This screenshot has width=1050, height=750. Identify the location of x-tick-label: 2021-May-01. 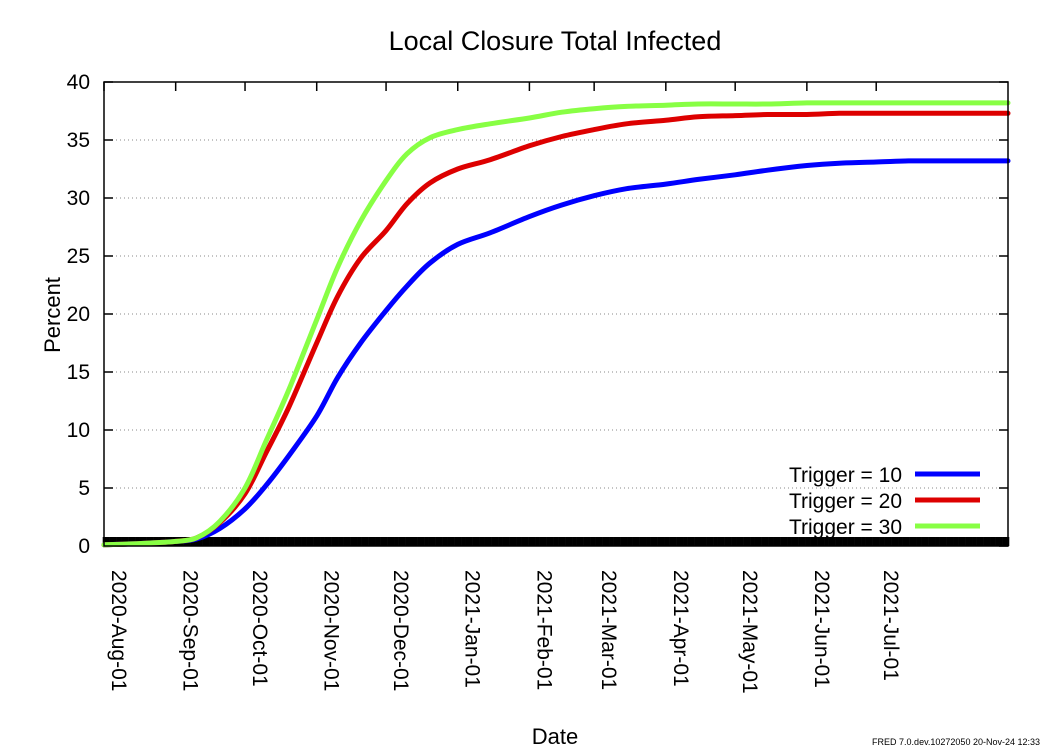
(749, 632).